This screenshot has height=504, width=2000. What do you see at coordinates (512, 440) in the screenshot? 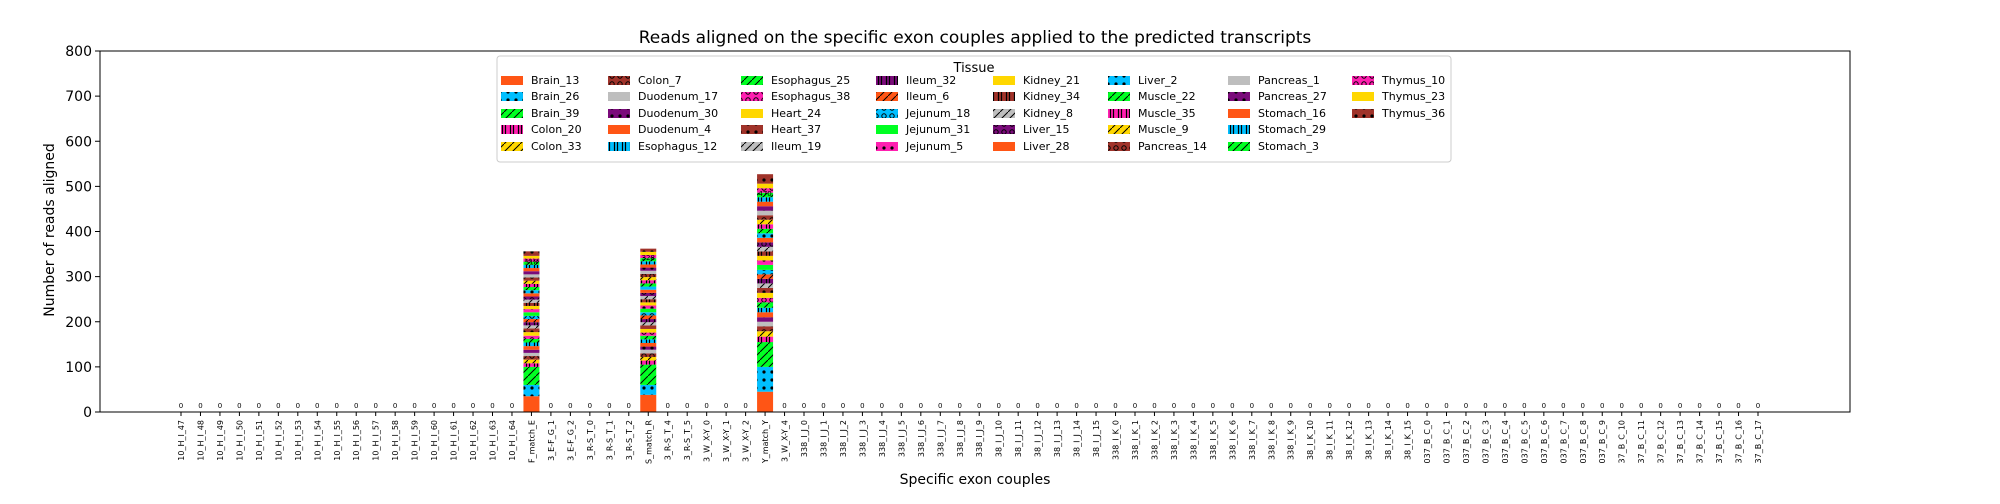
I see `x-tick-label: 10_H_I_64` at bounding box center [512, 440].